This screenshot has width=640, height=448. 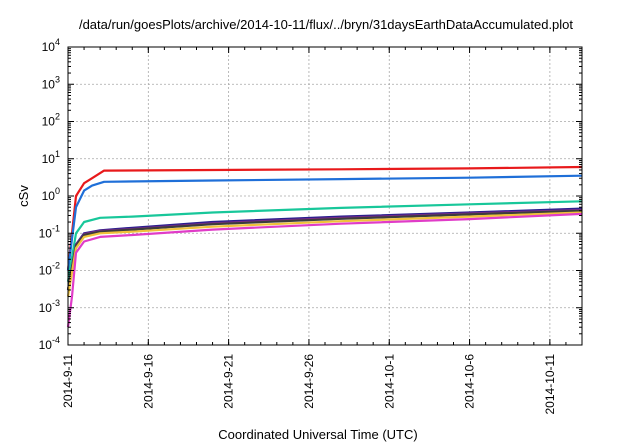 What do you see at coordinates (49, 231) in the screenshot?
I see `y-tick-label: 10⁻¹` at bounding box center [49, 231].